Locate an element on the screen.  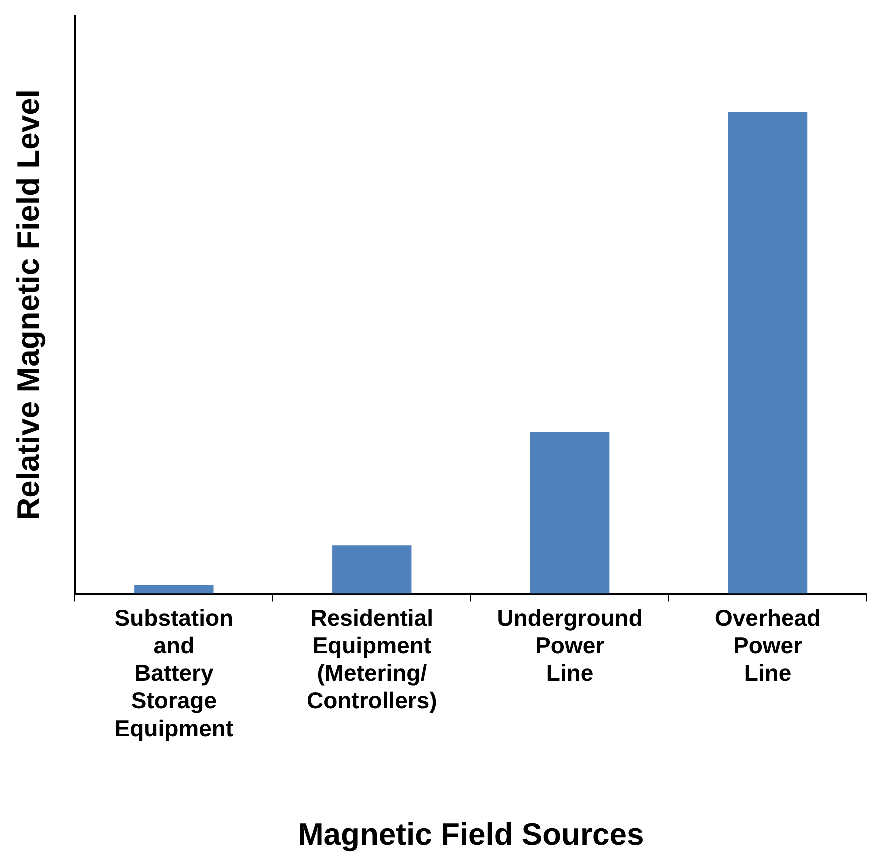
x-tick-label: Residential Equipment (Metering/ Controllers) is located at coordinates (372, 659).